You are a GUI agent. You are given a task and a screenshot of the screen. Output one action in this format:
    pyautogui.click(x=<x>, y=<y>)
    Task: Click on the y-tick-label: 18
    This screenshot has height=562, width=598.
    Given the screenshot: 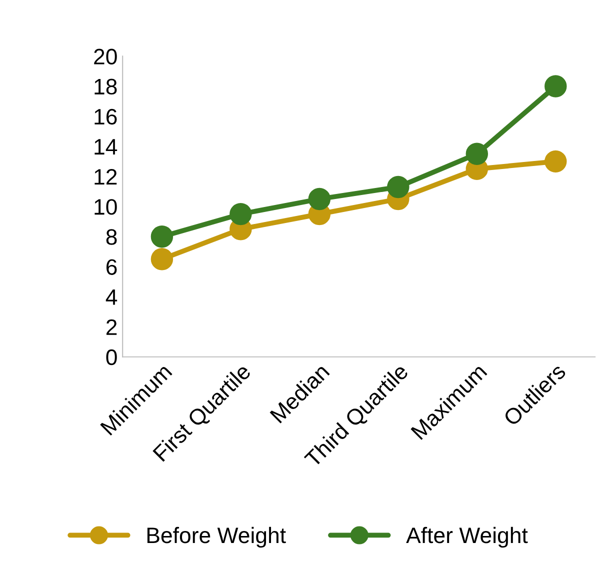 What is the action you would take?
    pyautogui.click(x=105, y=86)
    